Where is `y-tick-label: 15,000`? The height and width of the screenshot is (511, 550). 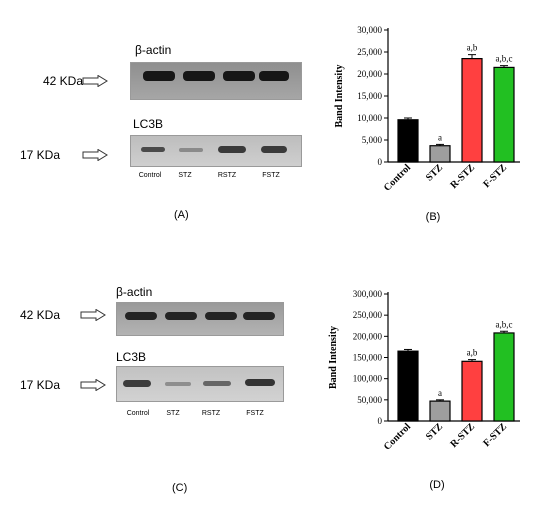 y-tick-label: 15,000 is located at coordinates (369, 96).